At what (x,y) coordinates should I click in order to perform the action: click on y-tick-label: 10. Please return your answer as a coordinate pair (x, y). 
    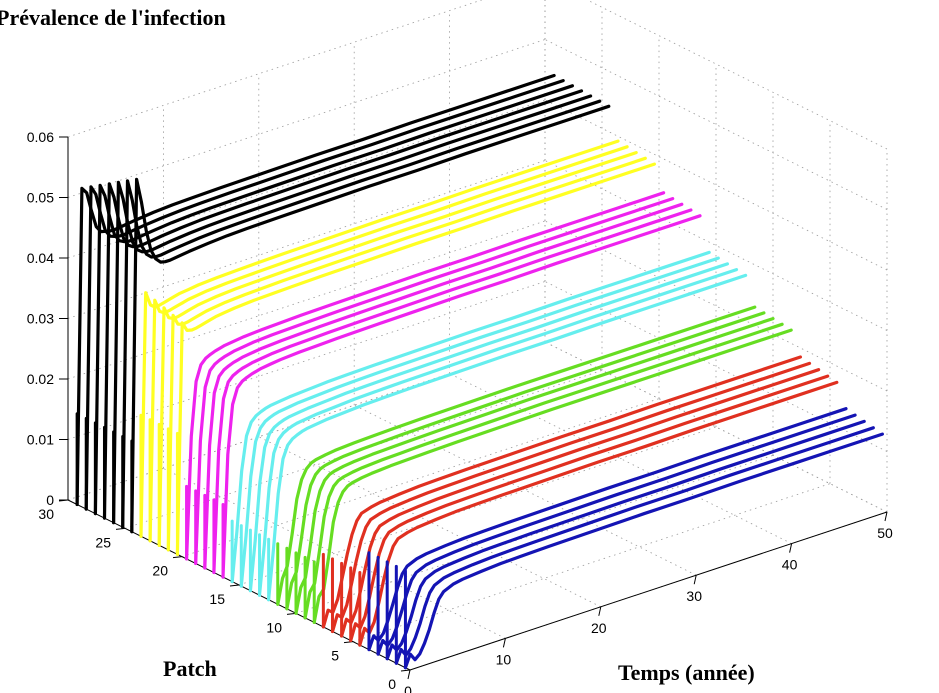
    Looking at the image, I should click on (274, 627).